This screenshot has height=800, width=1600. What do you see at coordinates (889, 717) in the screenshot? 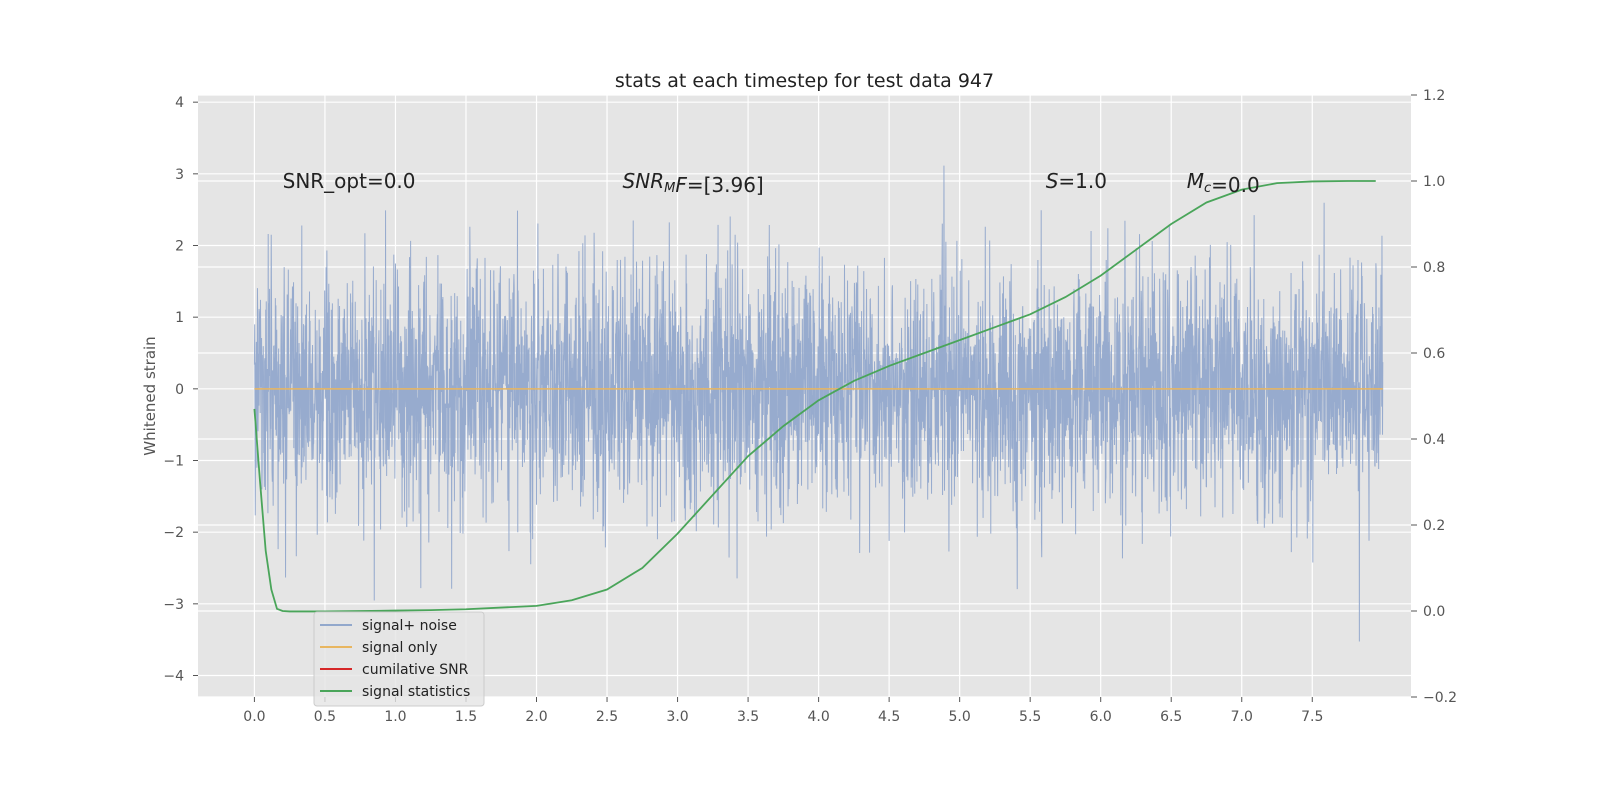
I see `x-tick-label: 4.5` at bounding box center [889, 717].